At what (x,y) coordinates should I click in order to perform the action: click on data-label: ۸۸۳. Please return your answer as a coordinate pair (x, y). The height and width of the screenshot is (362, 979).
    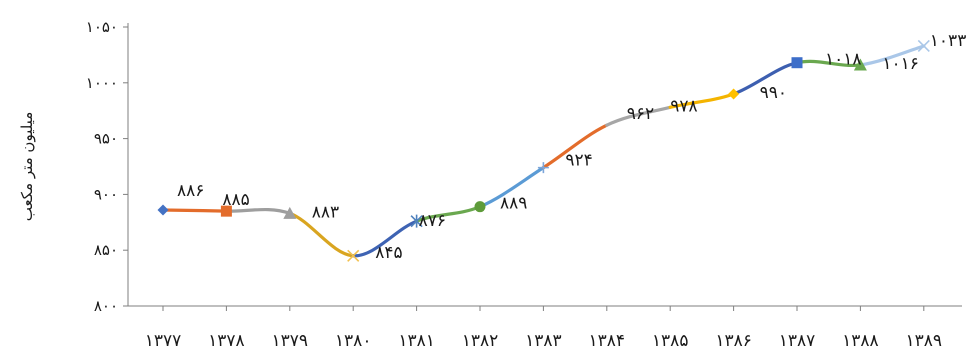
    Looking at the image, I should click on (325, 212).